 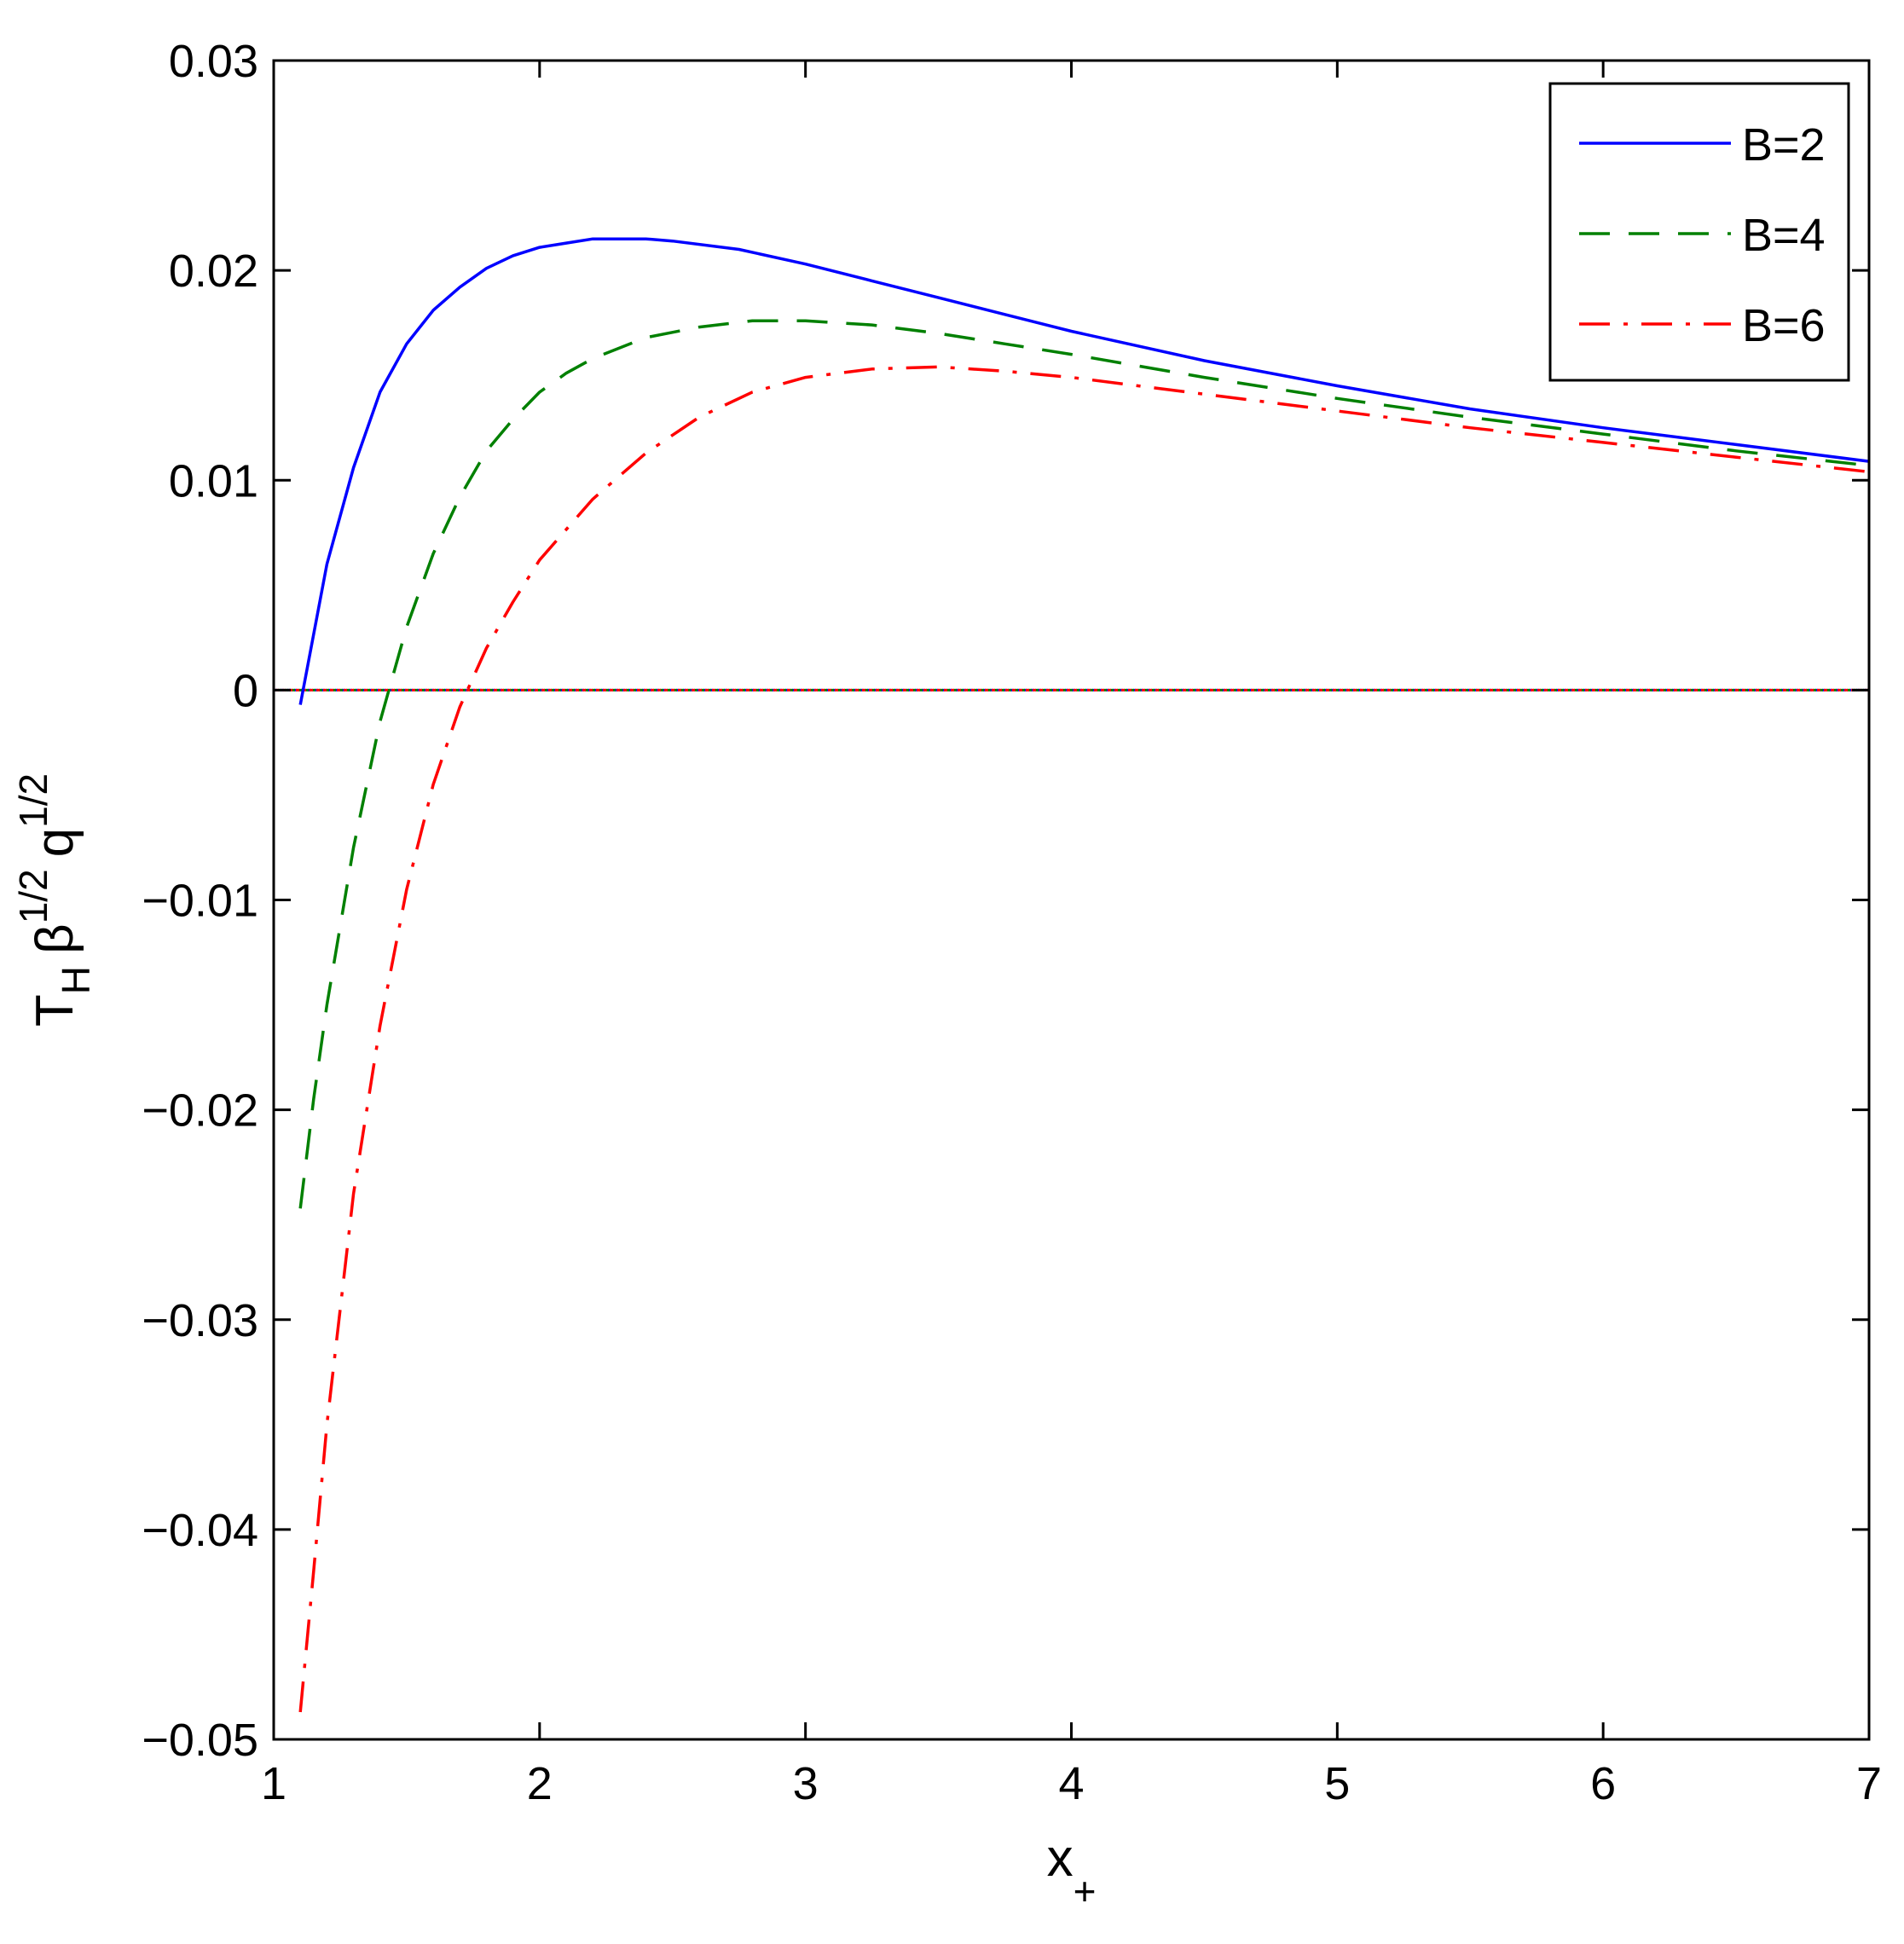 I want to click on y-tick-label: −0.03, so click(x=200, y=1320).